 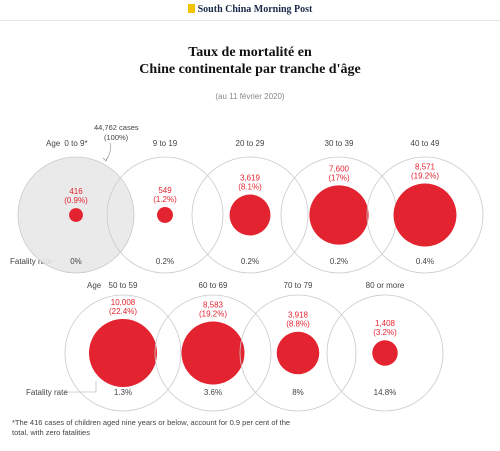 I want to click on case-count-label: 10,008, so click(x=123, y=302).